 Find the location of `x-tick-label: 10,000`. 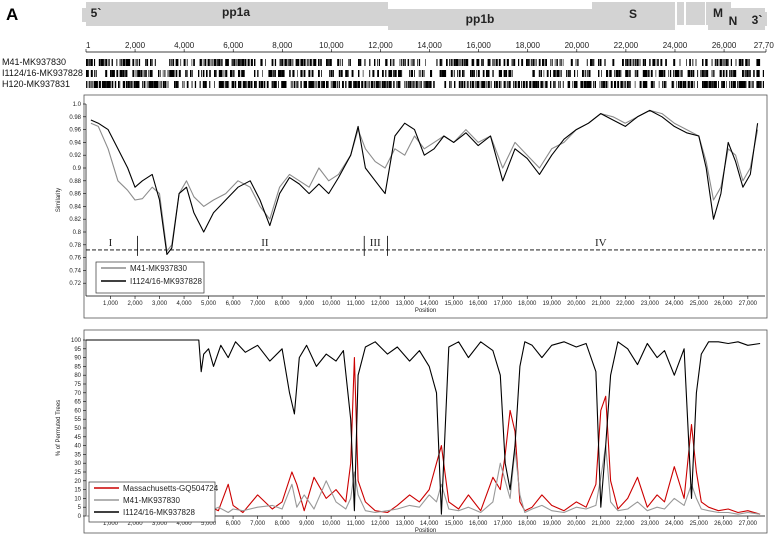

x-tick-label: 10,000 is located at coordinates (331, 304).